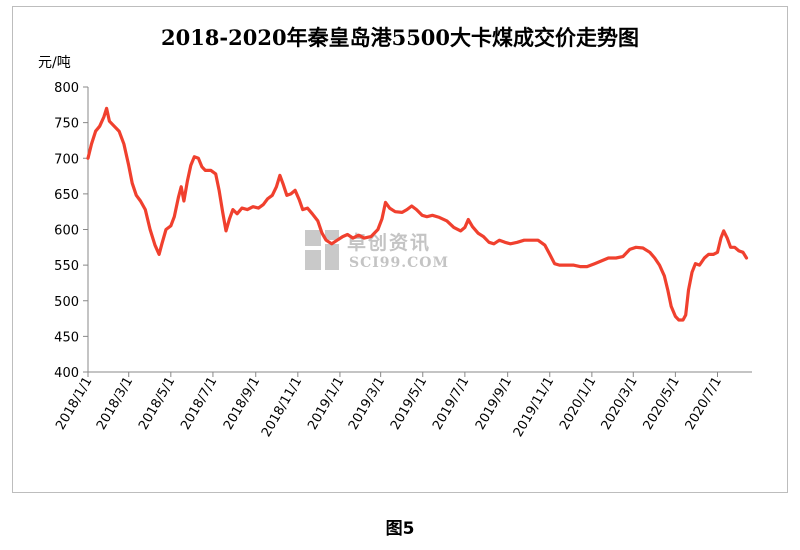  What do you see at coordinates (242, 404) in the screenshot?
I see `x-tick-label: 2018/9/1` at bounding box center [242, 404].